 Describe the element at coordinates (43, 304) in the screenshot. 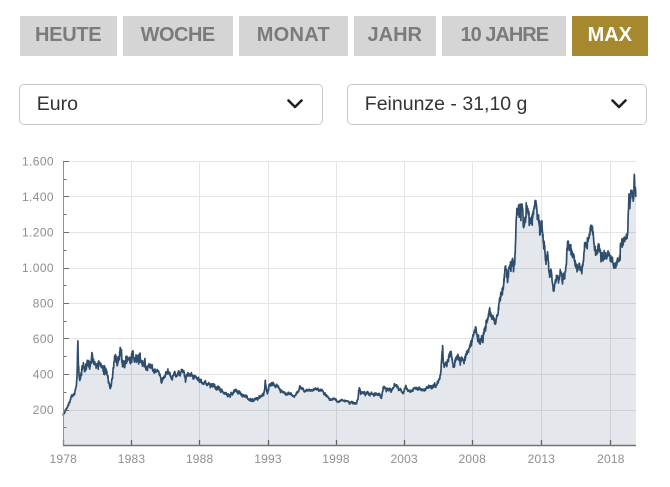

I see `svg-text: 800` at that location.